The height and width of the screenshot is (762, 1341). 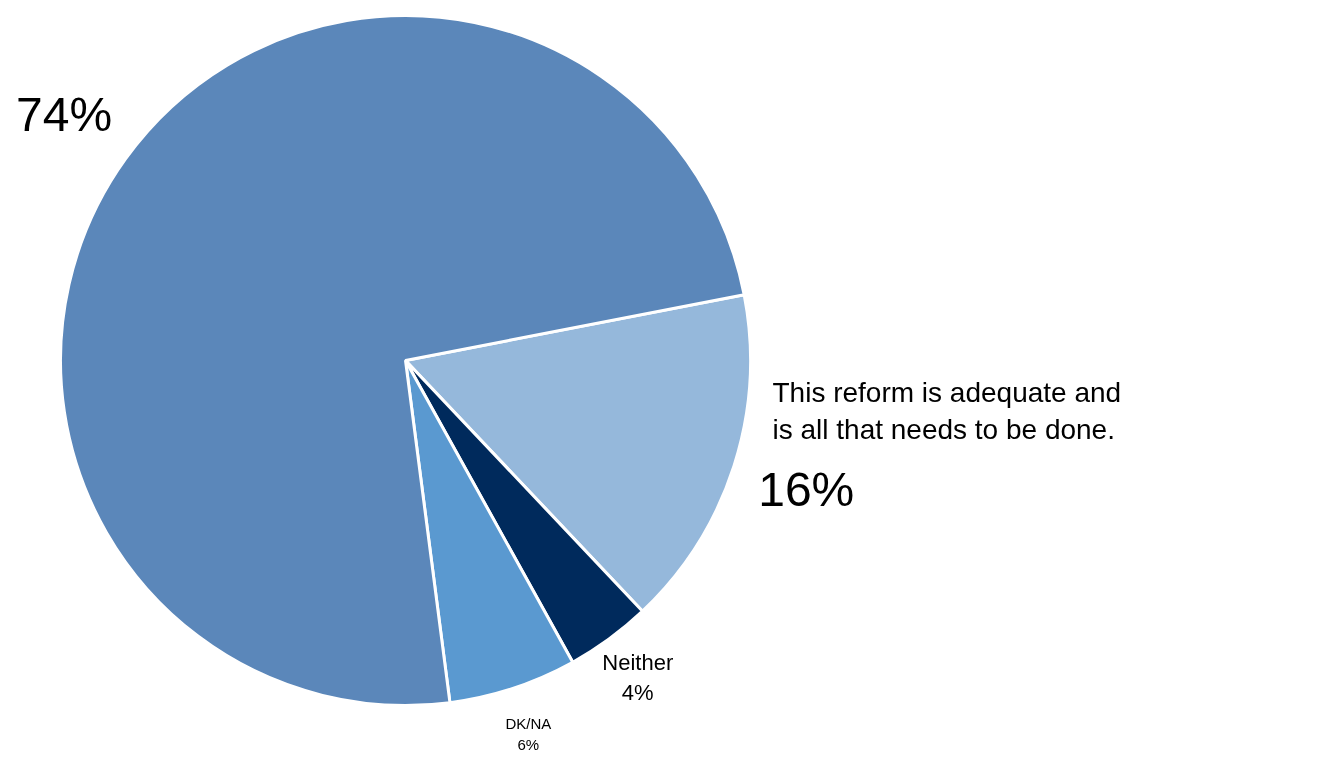 What do you see at coordinates (528, 744) in the screenshot?
I see `data-label: 6%` at bounding box center [528, 744].